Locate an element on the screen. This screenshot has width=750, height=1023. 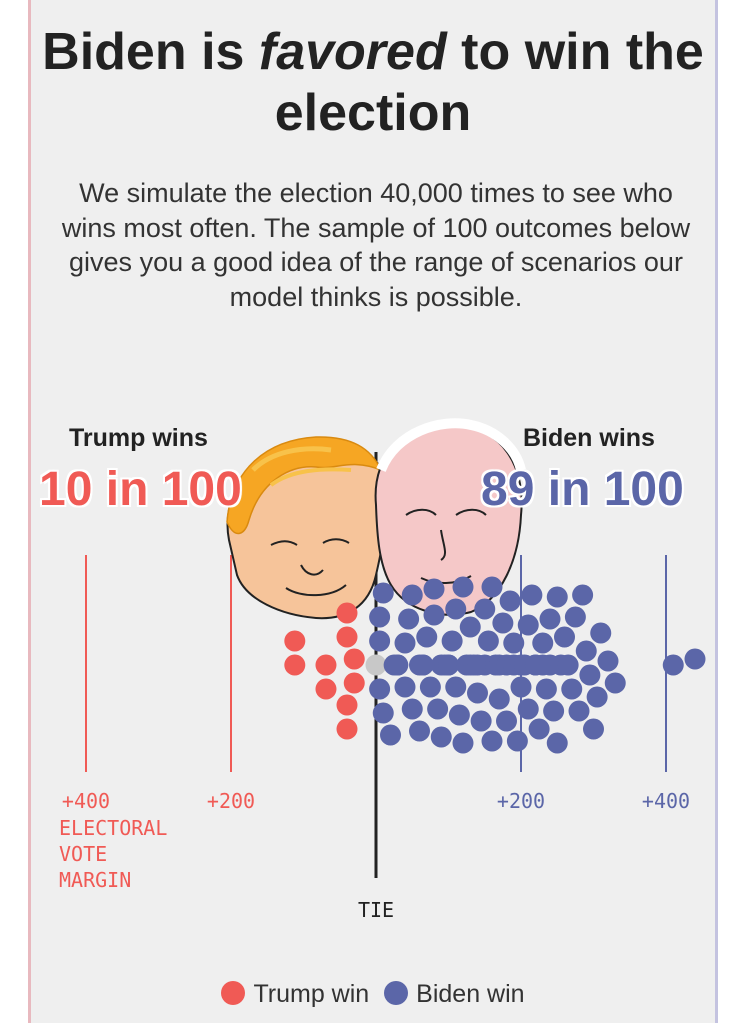
trump-odds: 10 in 100 is located at coordinates (140, 489).